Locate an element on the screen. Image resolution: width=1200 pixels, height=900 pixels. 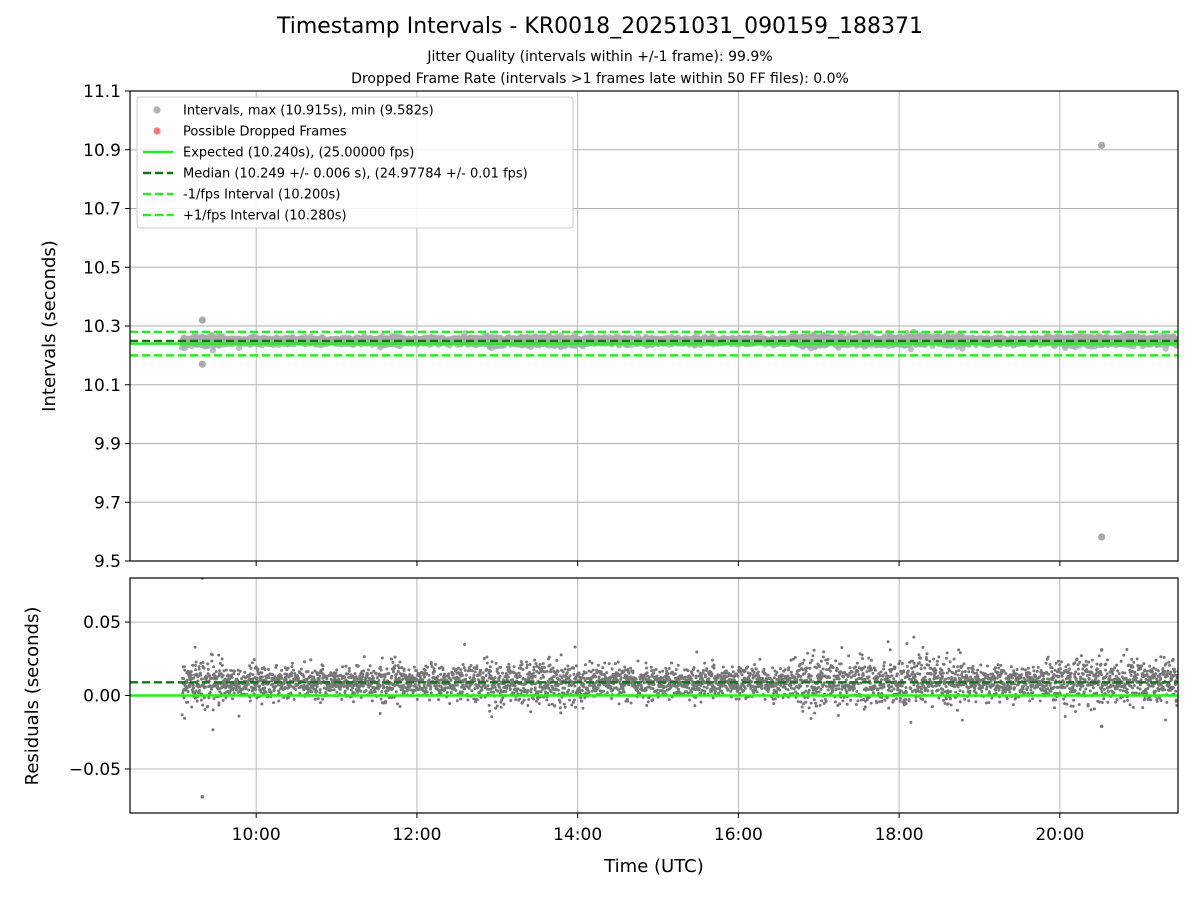
intervals-y-tick-label: 10.9 is located at coordinates (102, 151).